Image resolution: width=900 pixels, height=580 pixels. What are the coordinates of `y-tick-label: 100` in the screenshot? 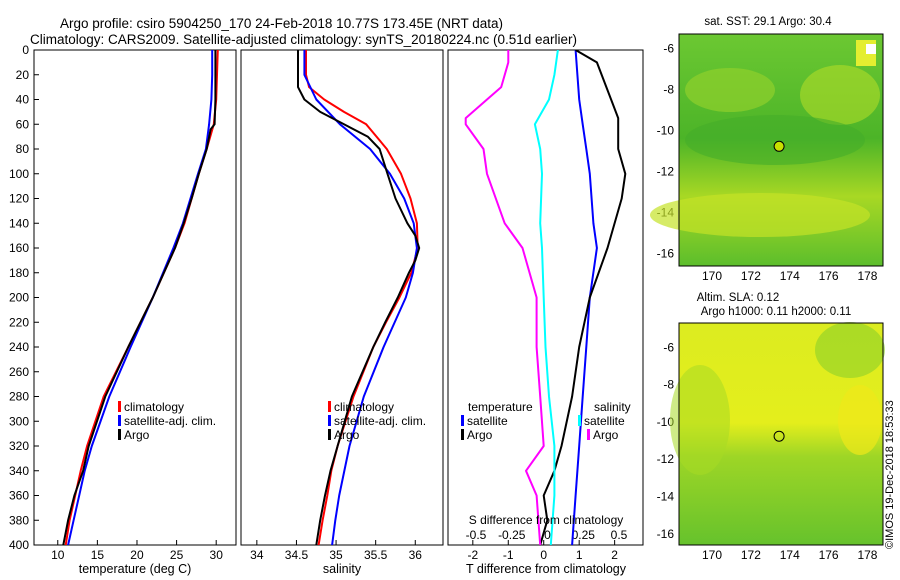 It's located at (19, 174).